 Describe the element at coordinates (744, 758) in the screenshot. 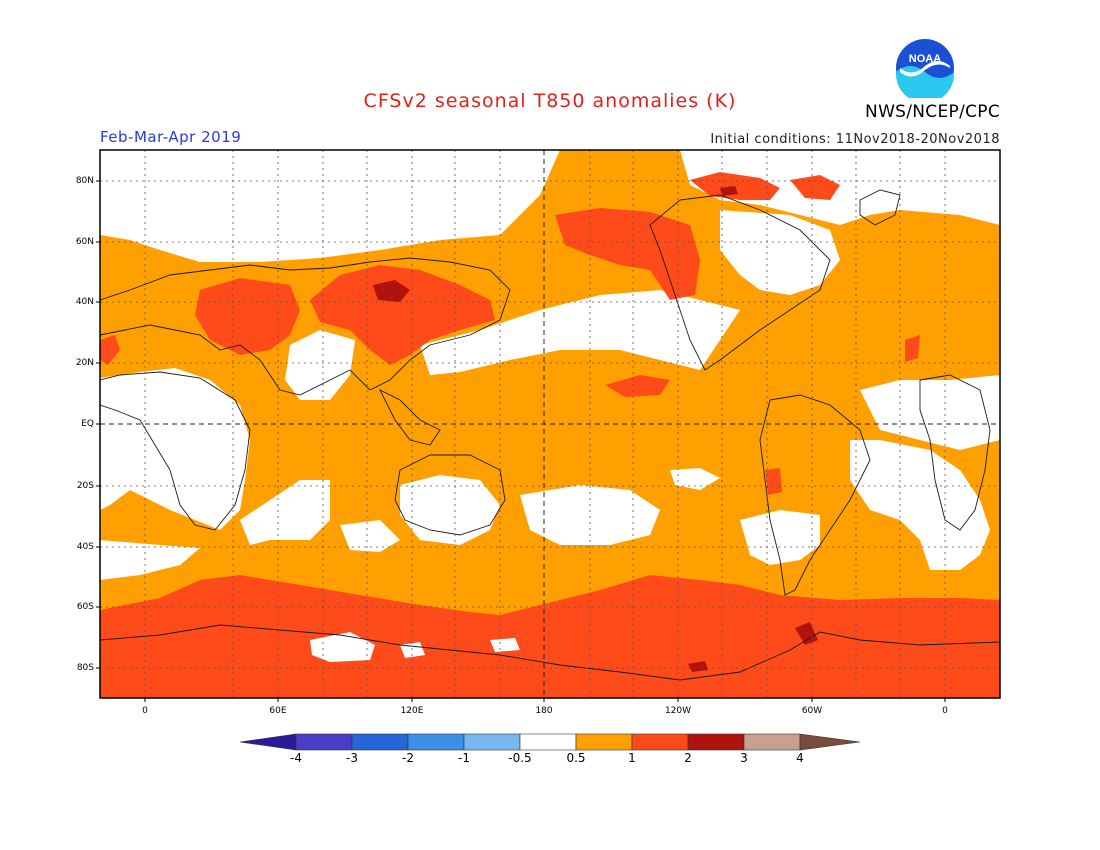

I see `colorbar-label: 3` at that location.